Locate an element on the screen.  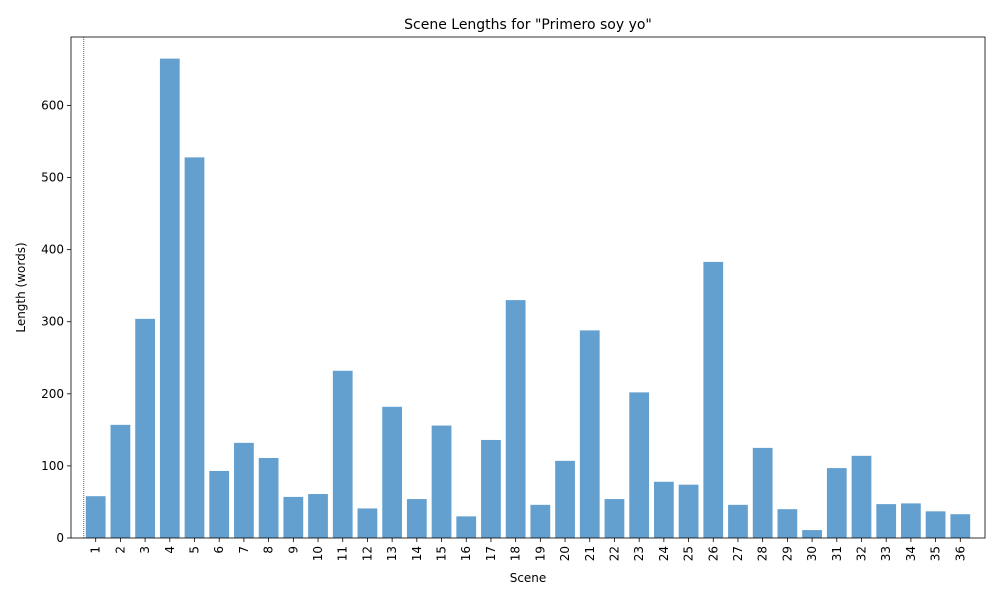
y-axis-label: Length (words) is located at coordinates (21, 287).